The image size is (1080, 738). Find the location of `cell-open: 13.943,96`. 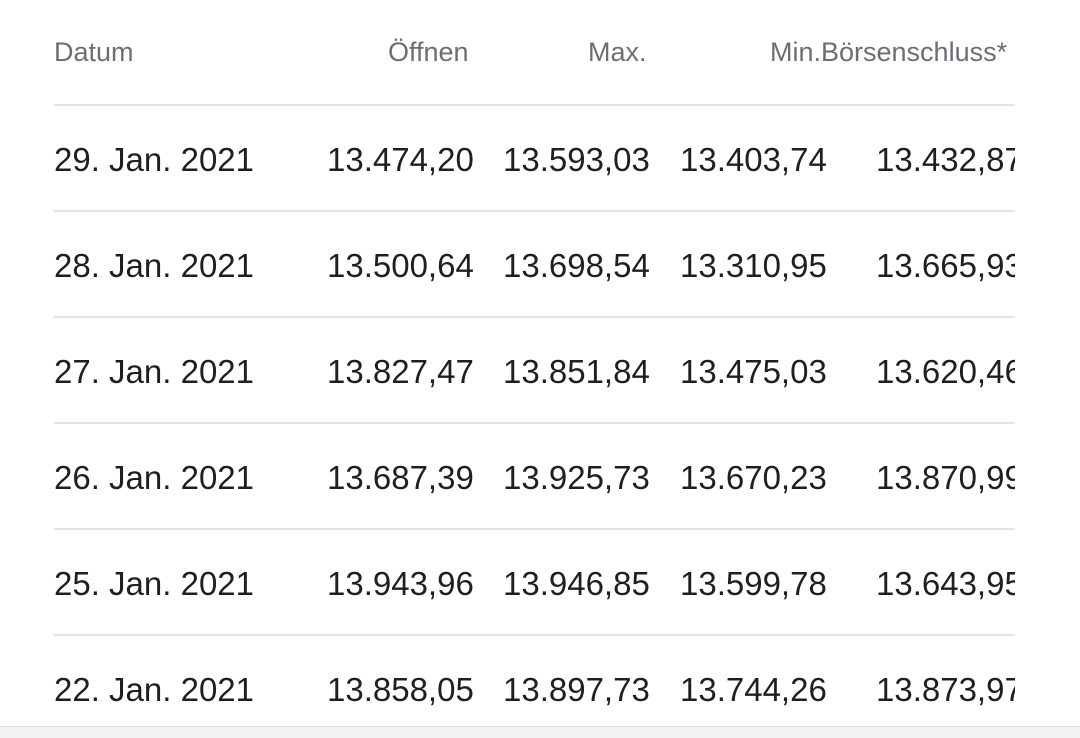

cell-open: 13.943,96 is located at coordinates (400, 583).